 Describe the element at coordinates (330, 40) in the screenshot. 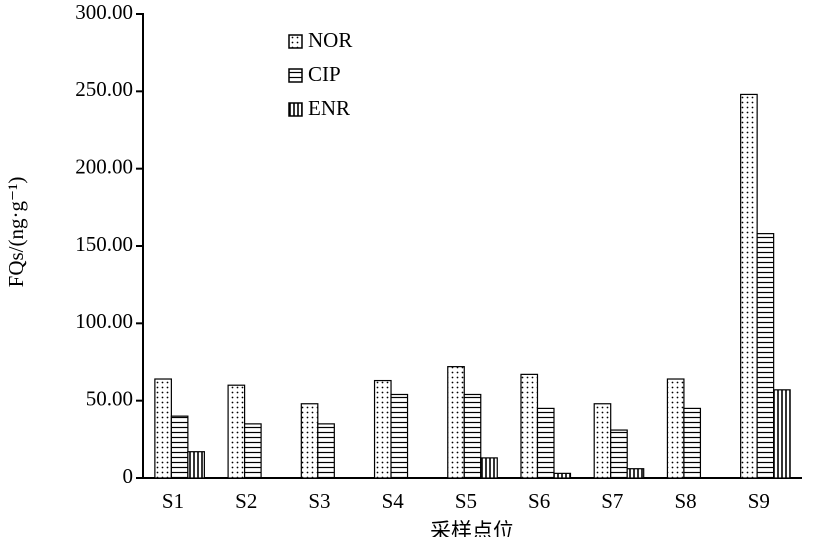

I see `legend-label: NOR` at that location.